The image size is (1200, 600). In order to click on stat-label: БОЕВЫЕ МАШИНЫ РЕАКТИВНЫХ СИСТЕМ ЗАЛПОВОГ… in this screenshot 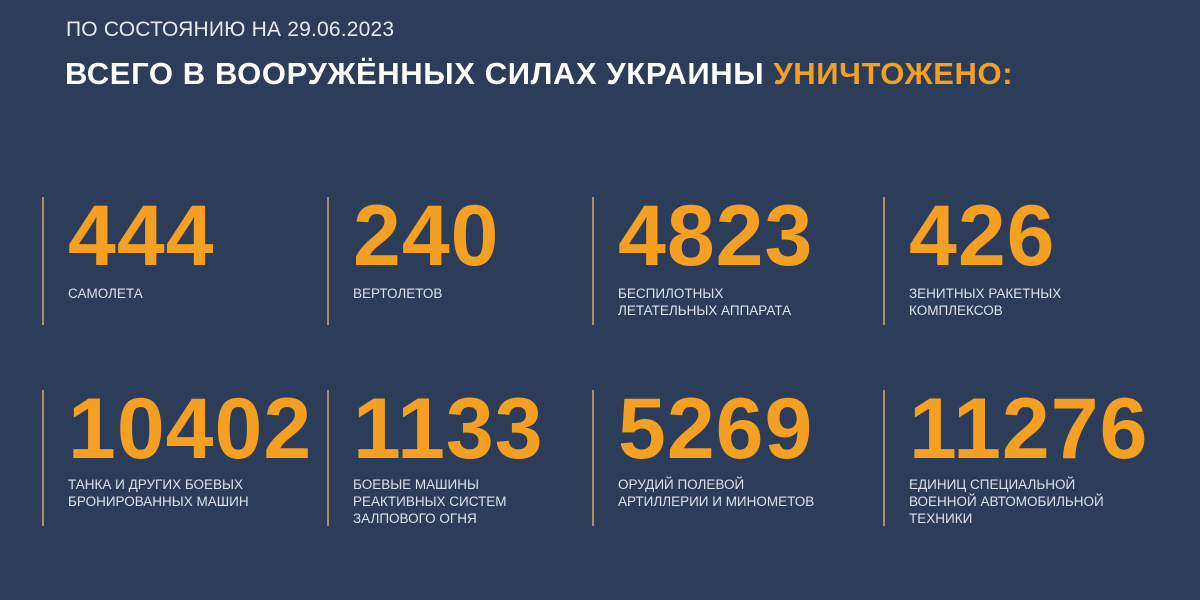, I will do `click(430, 501)`.